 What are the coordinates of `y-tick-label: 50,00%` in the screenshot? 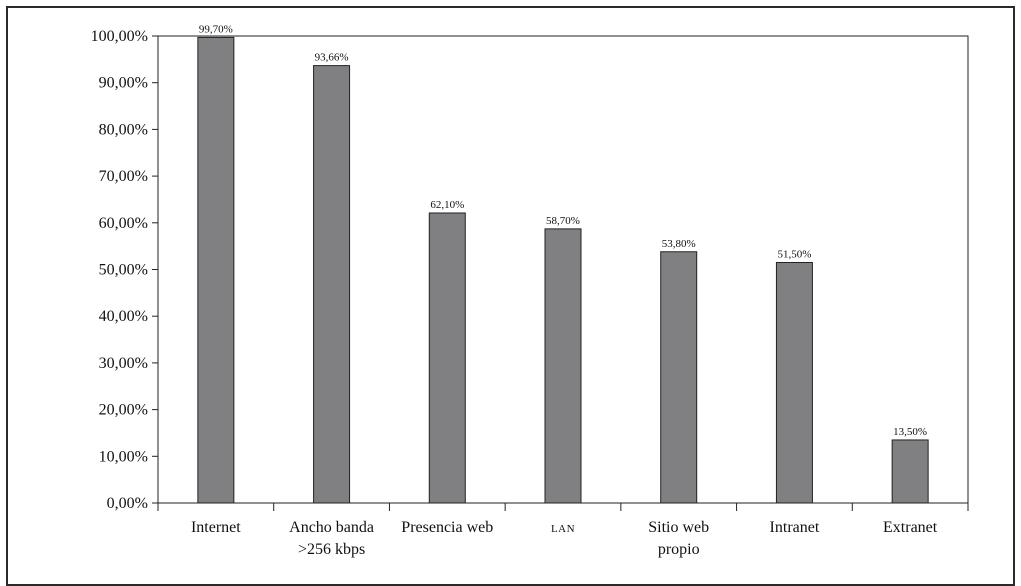 It's located at (123, 270).